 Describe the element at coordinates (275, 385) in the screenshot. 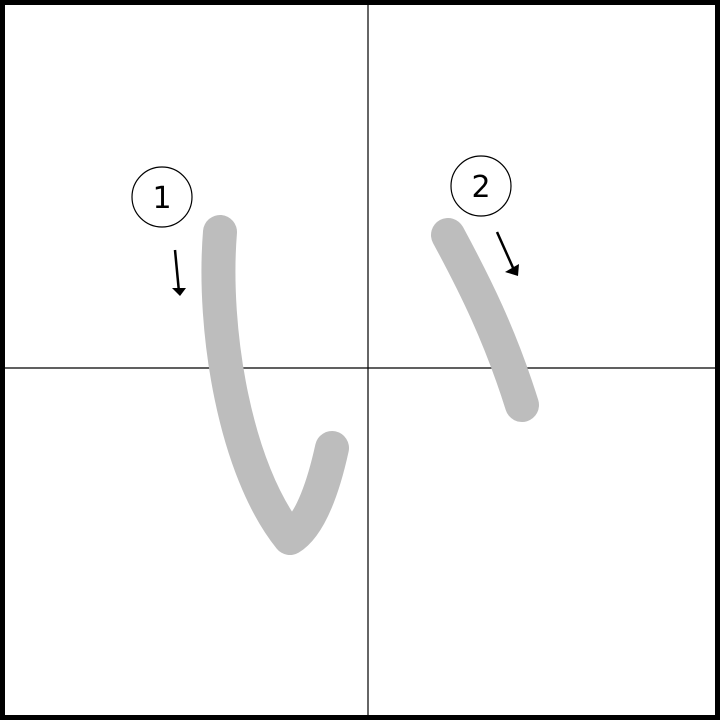

I see `stroke-1-path` at that location.